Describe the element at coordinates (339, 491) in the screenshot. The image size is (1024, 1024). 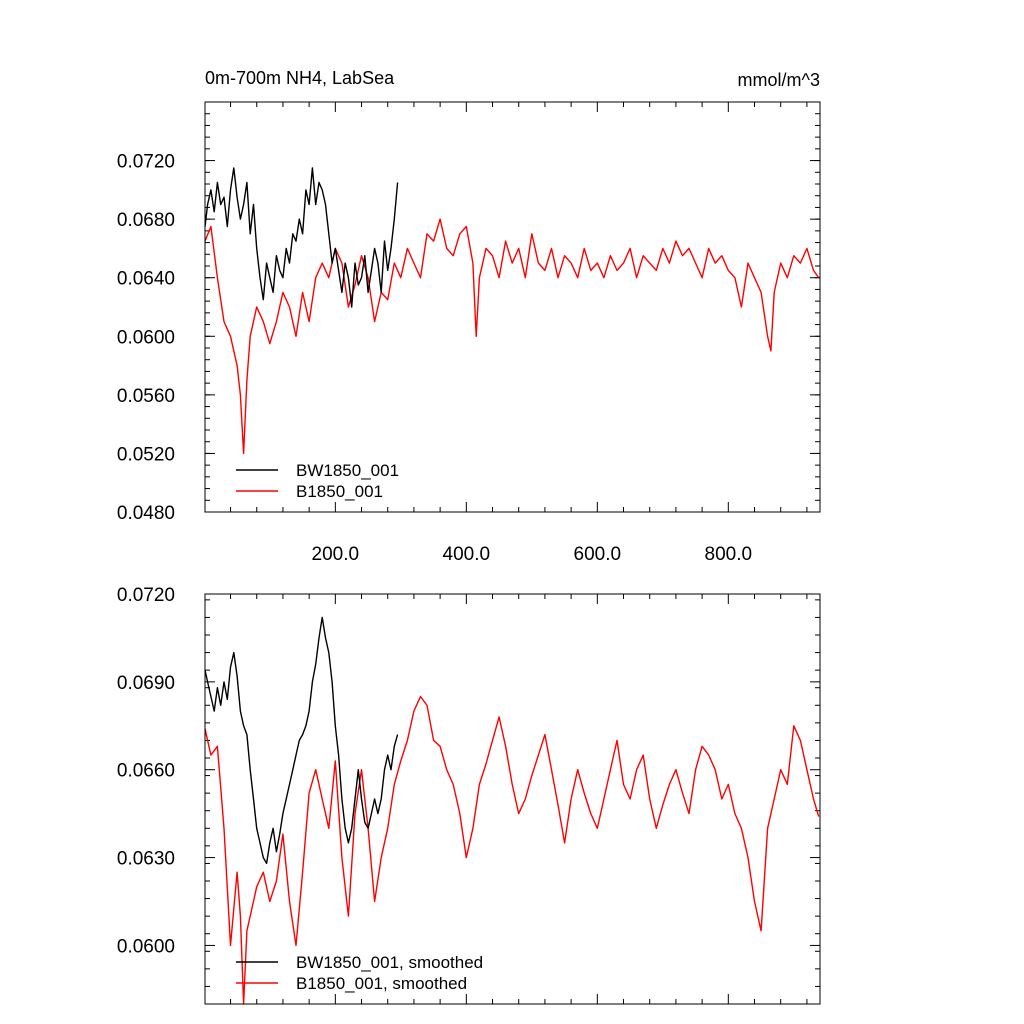
I see `legend-label-b1850: B1850_001` at that location.